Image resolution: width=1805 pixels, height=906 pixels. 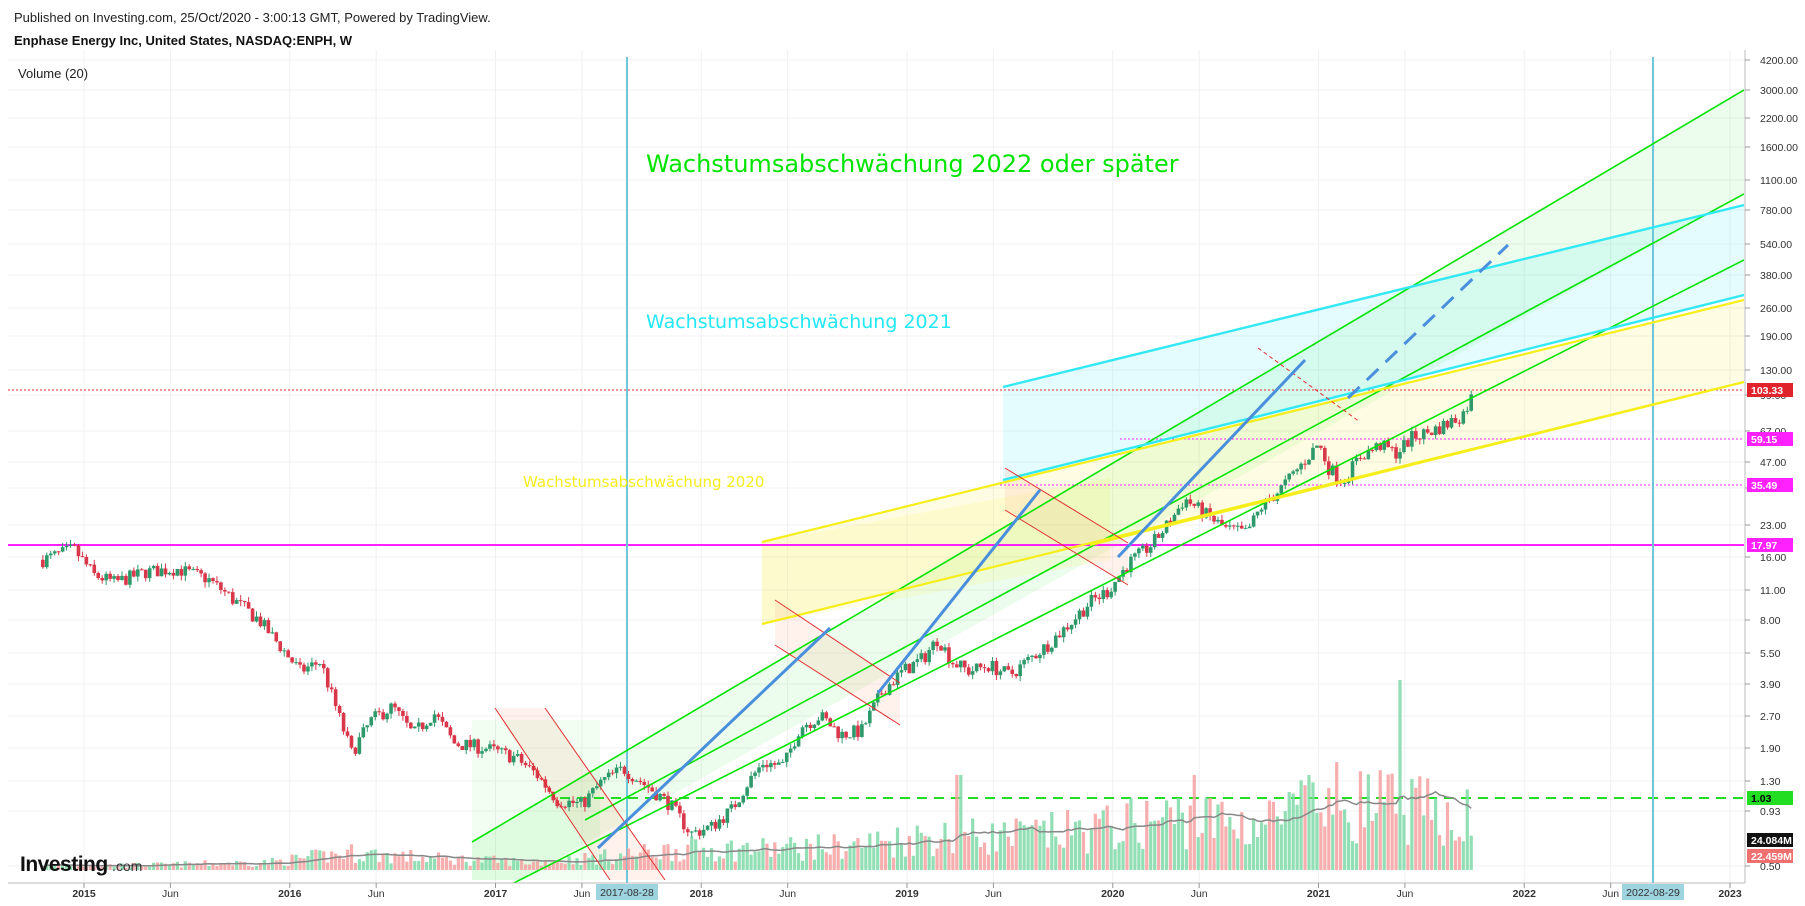 What do you see at coordinates (1066, 547) in the screenshot?
I see `downtrend-2019-bottom` at bounding box center [1066, 547].